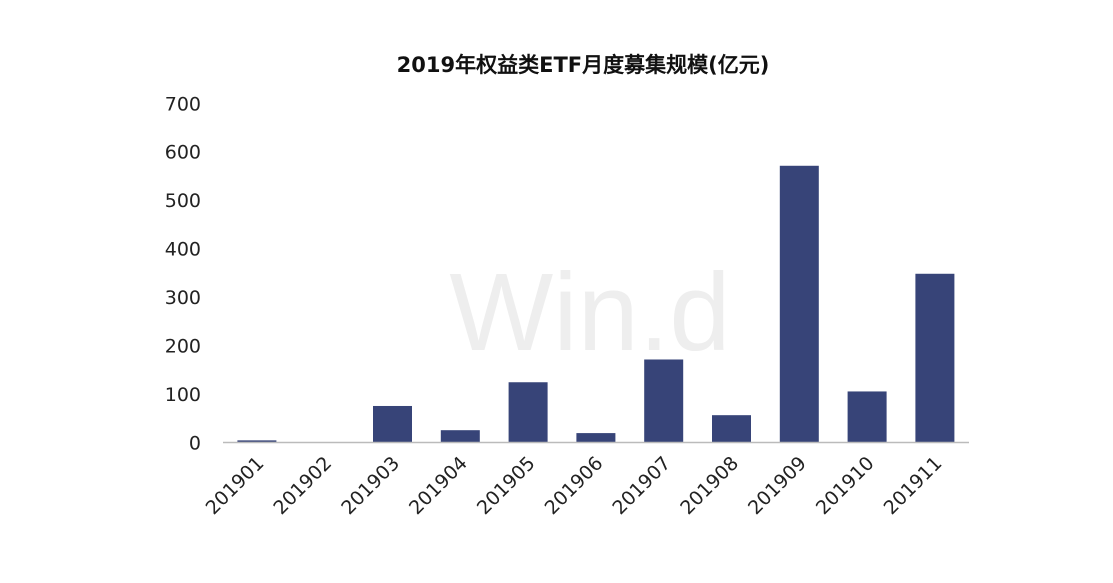 Image resolution: width=1113 pixels, height=583 pixels. What do you see at coordinates (302, 485) in the screenshot?
I see `x-tick-label: 201902` at bounding box center [302, 485].